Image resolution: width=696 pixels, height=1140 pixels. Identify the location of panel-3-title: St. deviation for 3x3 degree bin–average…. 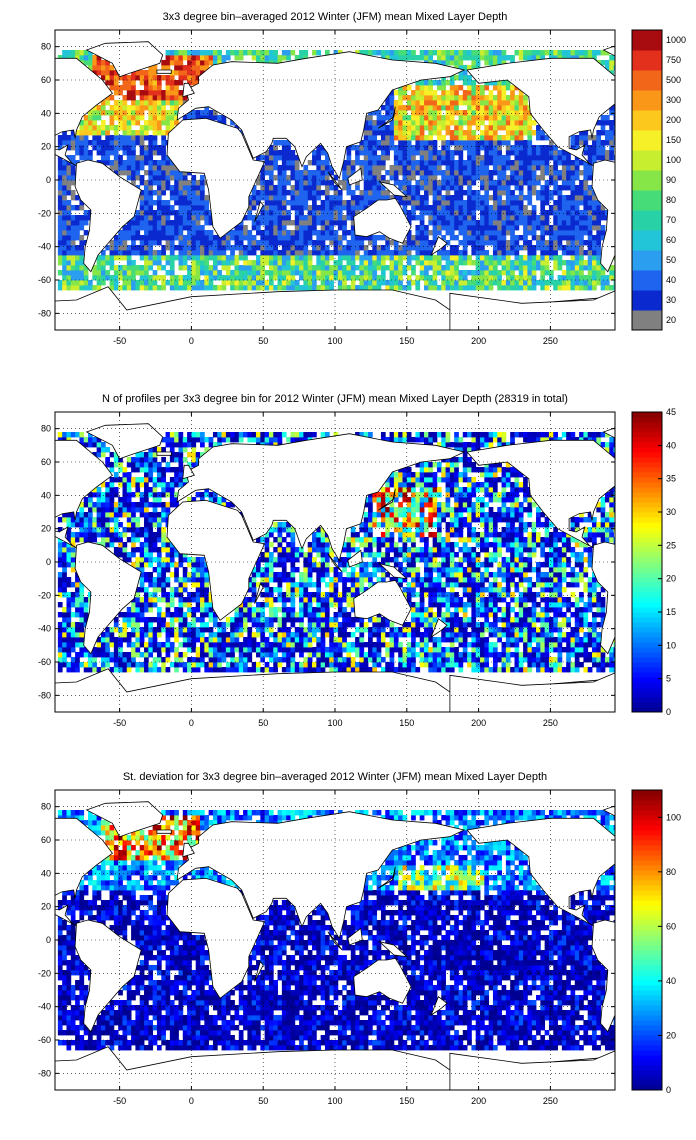
(335, 777).